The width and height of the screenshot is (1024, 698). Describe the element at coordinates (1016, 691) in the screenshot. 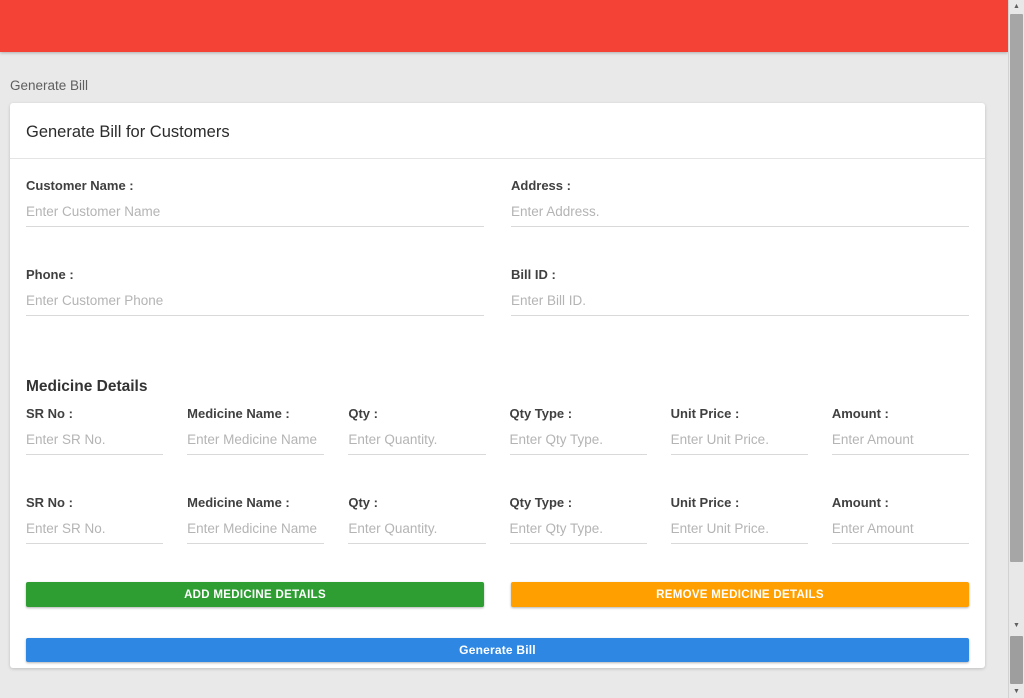

I see `scrollbar-bottom-arrow-icon: ▼` at that location.